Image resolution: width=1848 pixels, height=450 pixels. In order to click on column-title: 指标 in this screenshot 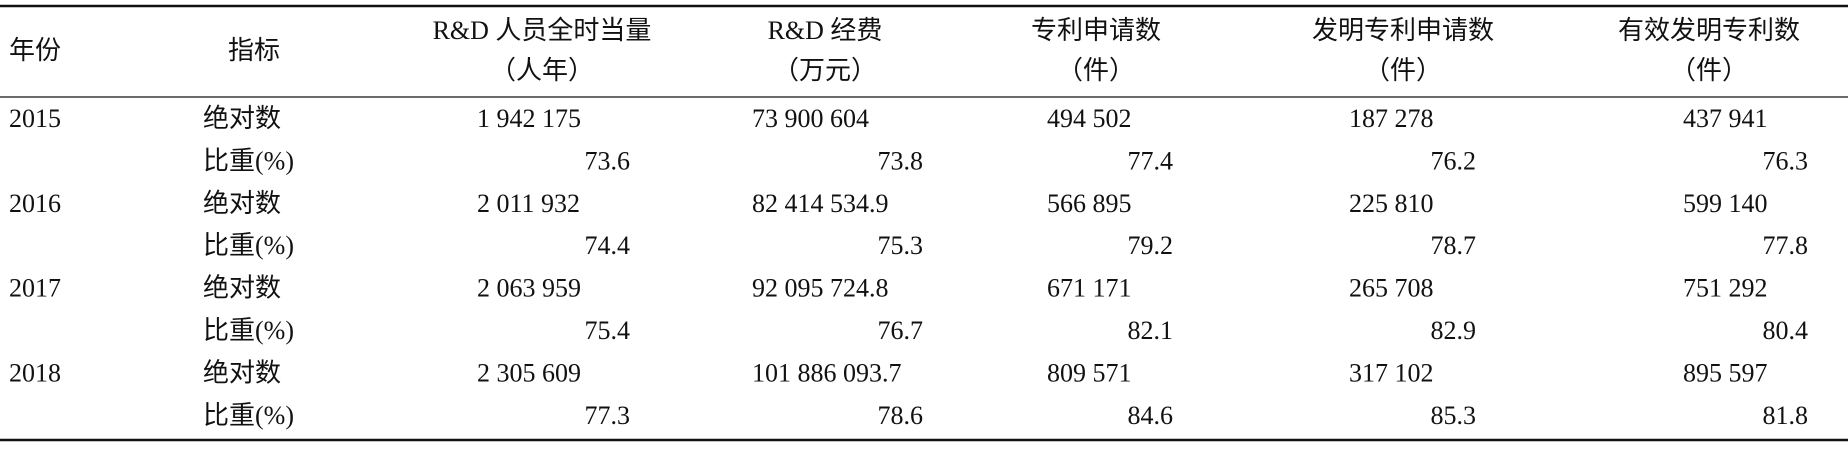, I will do `click(254, 50)`.